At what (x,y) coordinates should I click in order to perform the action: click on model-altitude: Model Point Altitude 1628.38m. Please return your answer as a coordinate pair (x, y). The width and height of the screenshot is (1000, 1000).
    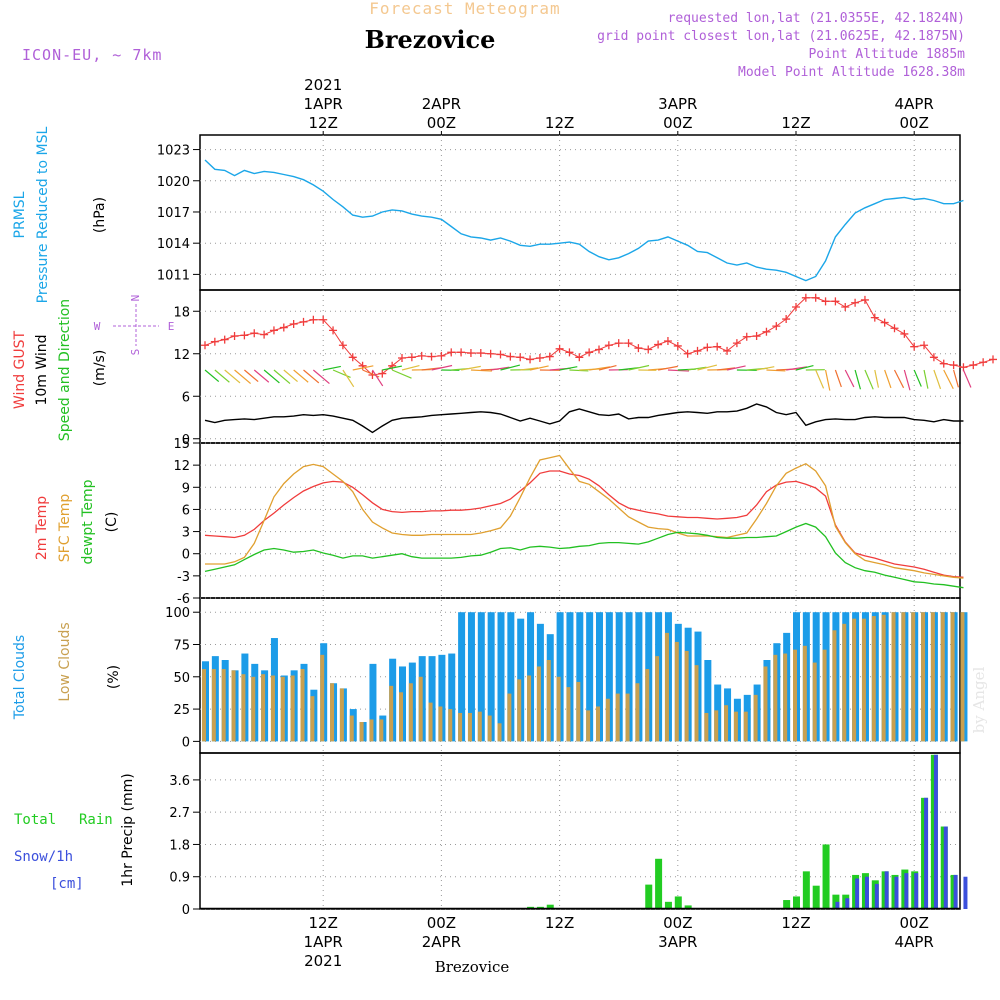
    Looking at the image, I should click on (851, 72).